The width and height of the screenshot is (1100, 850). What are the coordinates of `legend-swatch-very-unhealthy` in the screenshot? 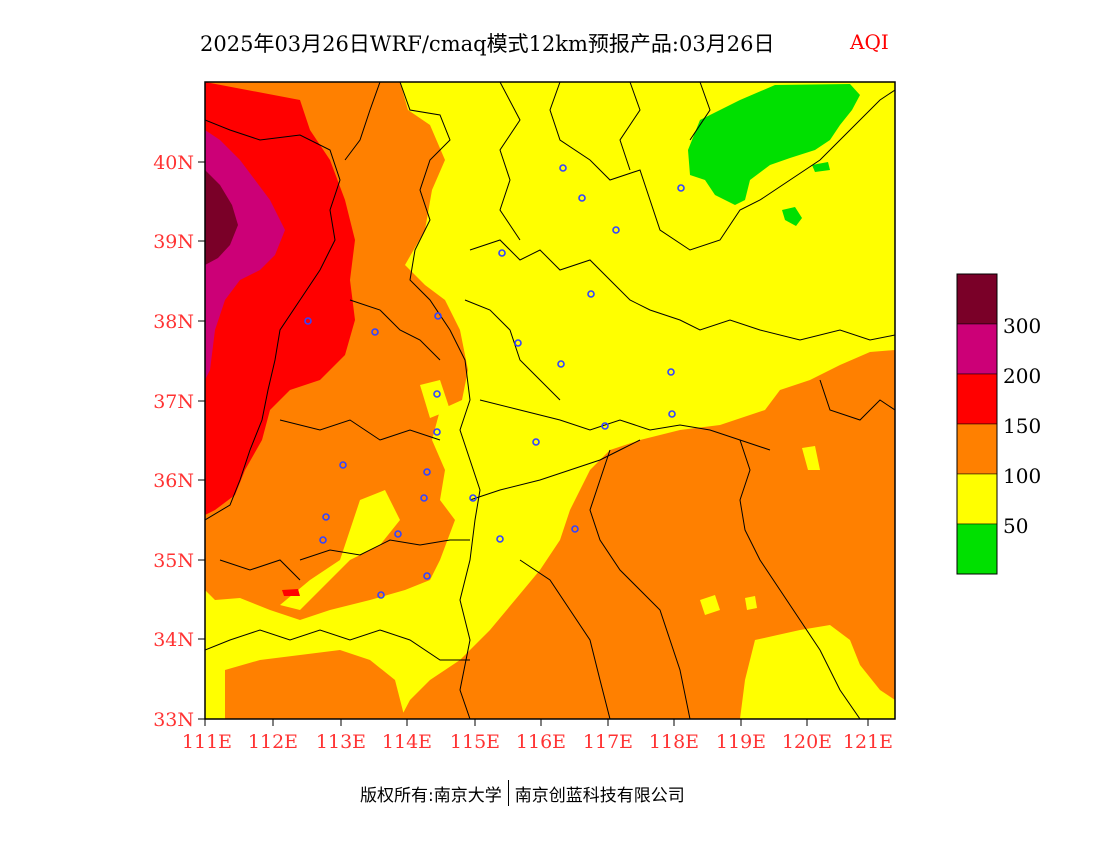 It's located at (977, 349).